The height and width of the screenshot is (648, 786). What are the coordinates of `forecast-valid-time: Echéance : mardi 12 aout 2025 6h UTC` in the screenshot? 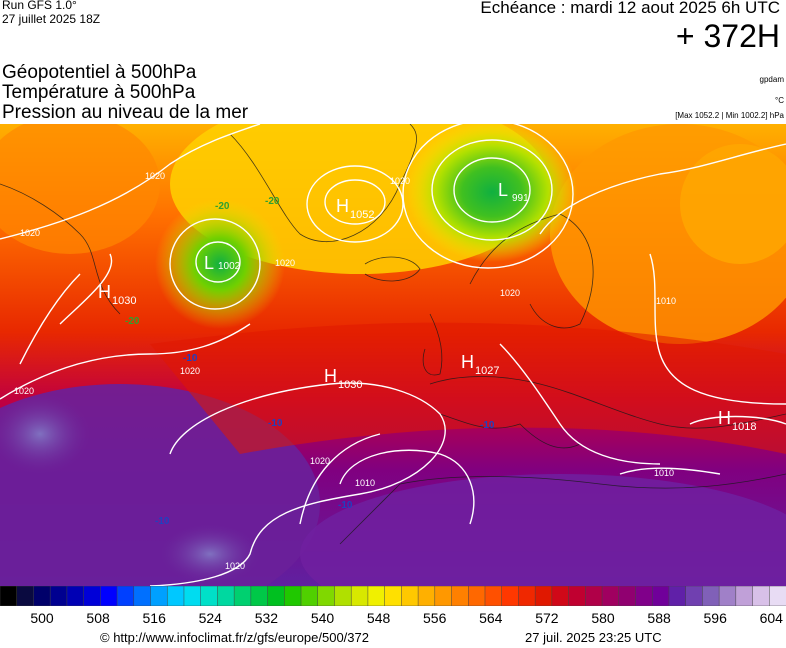 It's located at (630, 8).